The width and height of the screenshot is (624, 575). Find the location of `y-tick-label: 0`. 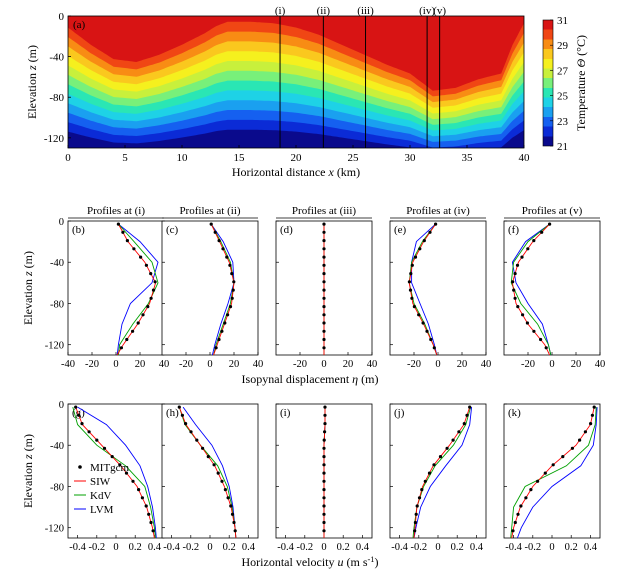

y-tick-label: 0 is located at coordinates (61, 222).